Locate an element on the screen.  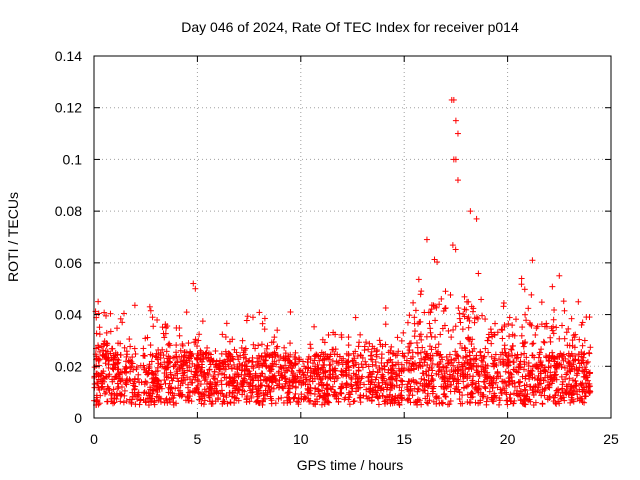
y-tick-label: 0.14 is located at coordinates (68, 56).